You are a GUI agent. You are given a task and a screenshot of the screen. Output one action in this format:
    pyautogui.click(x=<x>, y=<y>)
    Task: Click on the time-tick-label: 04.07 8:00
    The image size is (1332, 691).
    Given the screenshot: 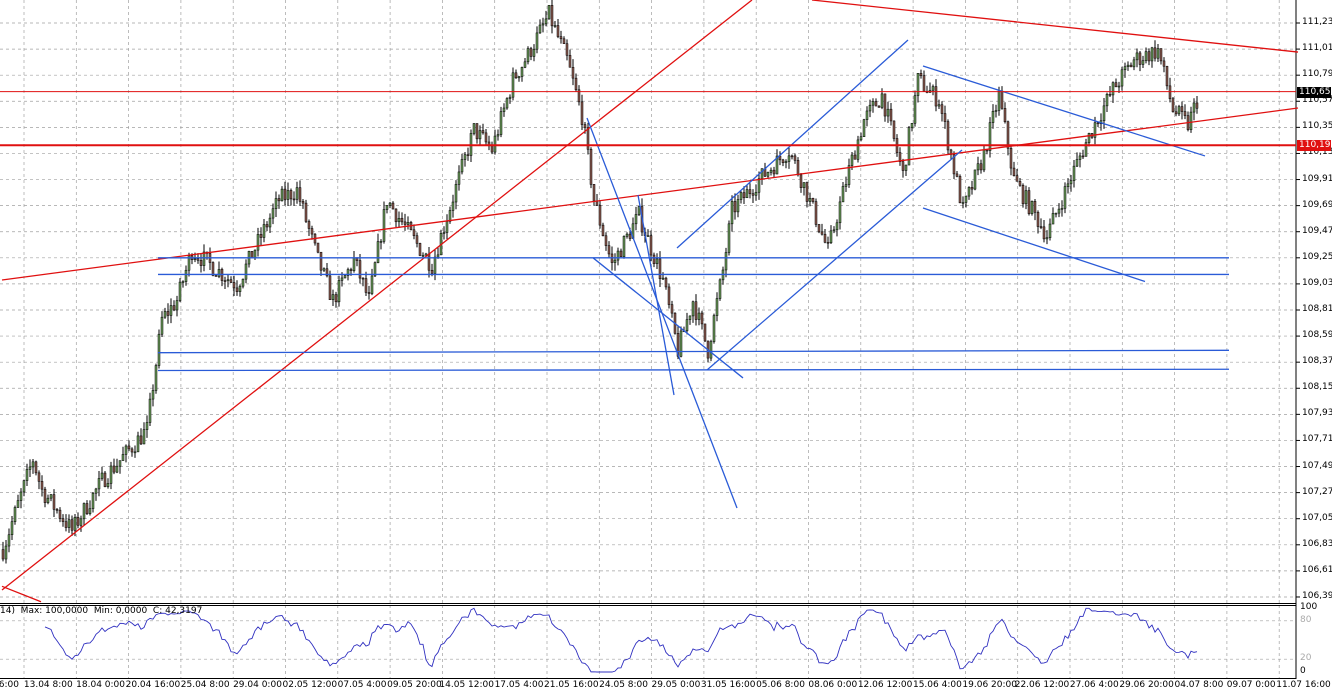 What is the action you would take?
    pyautogui.click(x=1199, y=685)
    